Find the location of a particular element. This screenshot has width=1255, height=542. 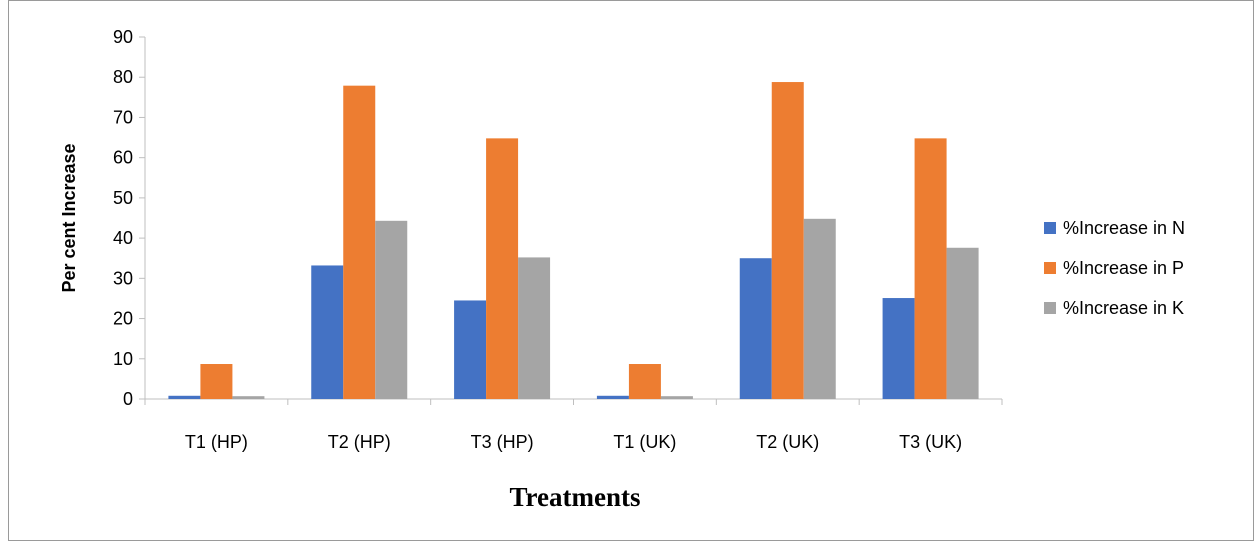

x-tick-label: T1 (UK) is located at coordinates (644, 442).